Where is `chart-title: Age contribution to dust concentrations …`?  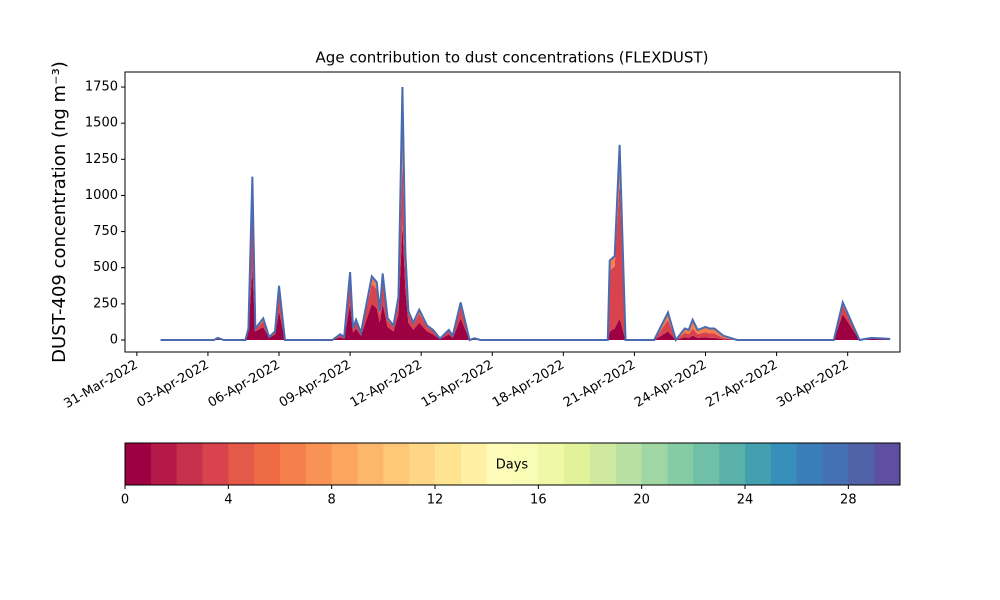 chart-title: Age contribution to dust concentrations … is located at coordinates (512, 58).